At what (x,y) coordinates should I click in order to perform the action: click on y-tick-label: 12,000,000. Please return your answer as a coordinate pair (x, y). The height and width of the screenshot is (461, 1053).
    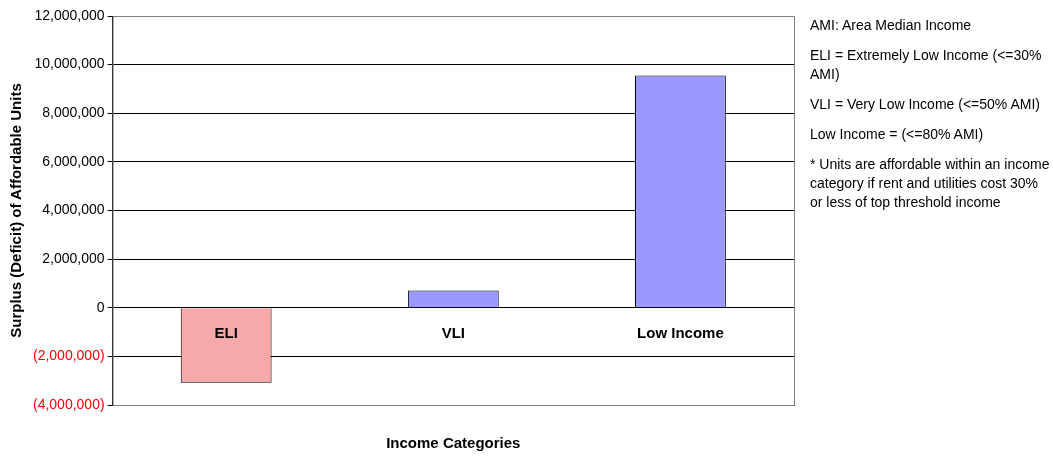
    Looking at the image, I should click on (69, 14).